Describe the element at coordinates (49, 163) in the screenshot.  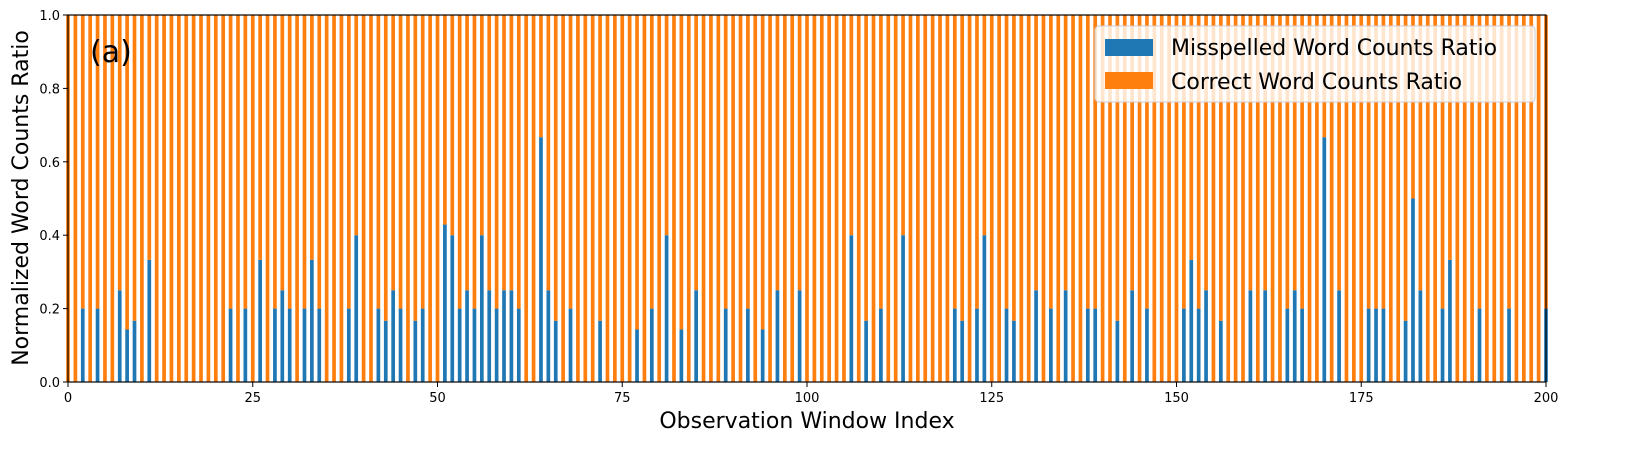
I see `y-tick-label: 0.6` at that location.